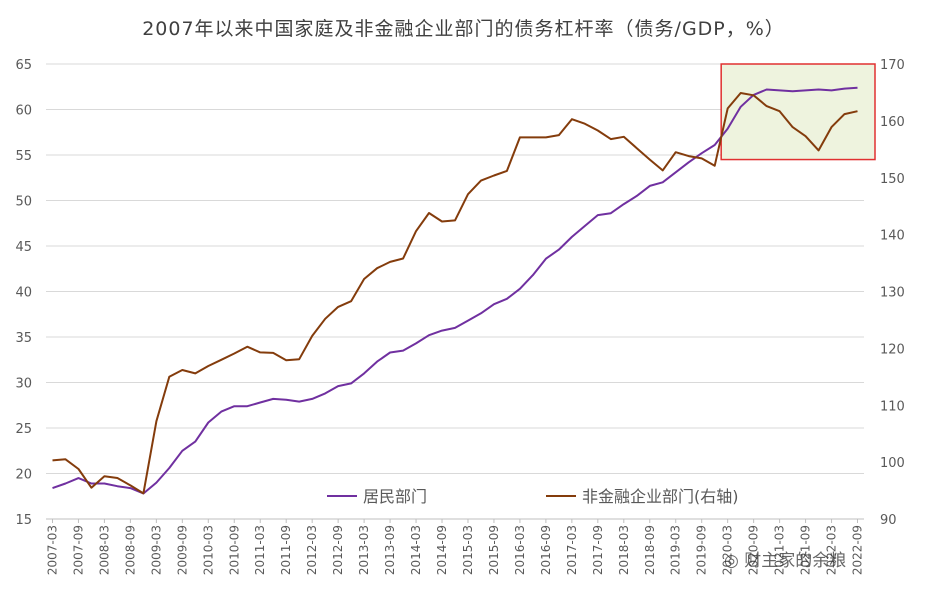 Image resolution: width=927 pixels, height=599 pixels. What do you see at coordinates (520, 550) in the screenshot?
I see `x-tick-label: 2016-03` at bounding box center [520, 550].